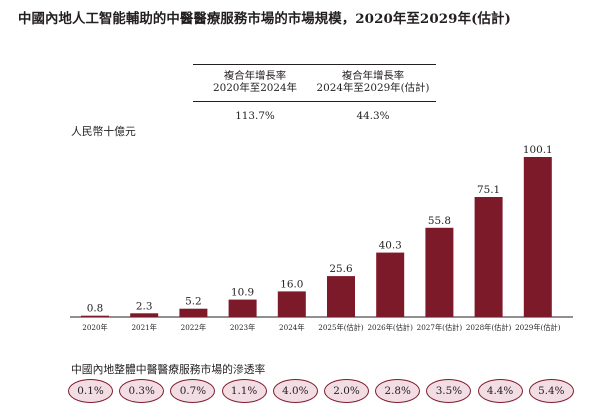  Describe the element at coordinates (193, 391) in the screenshot. I see `penetration-pill-2: 0.7%` at that location.